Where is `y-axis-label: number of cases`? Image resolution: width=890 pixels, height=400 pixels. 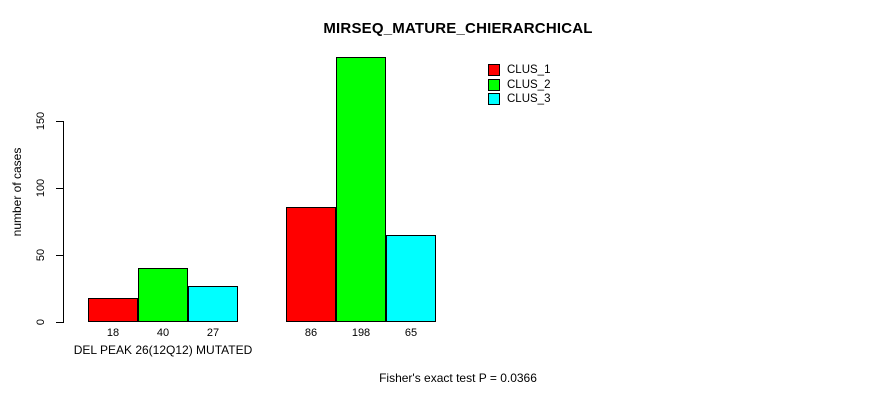 y-axis-label: number of cases is located at coordinates (17, 192).